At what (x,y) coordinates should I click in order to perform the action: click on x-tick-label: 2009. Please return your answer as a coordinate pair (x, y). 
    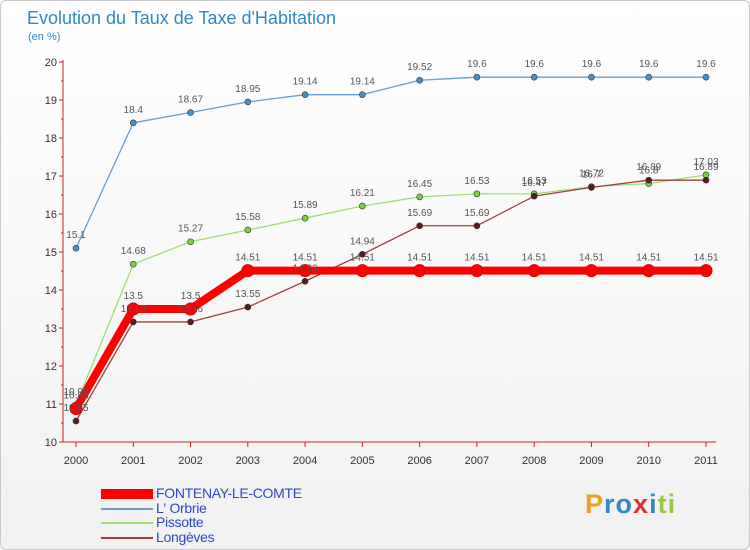
    Looking at the image, I should click on (591, 461).